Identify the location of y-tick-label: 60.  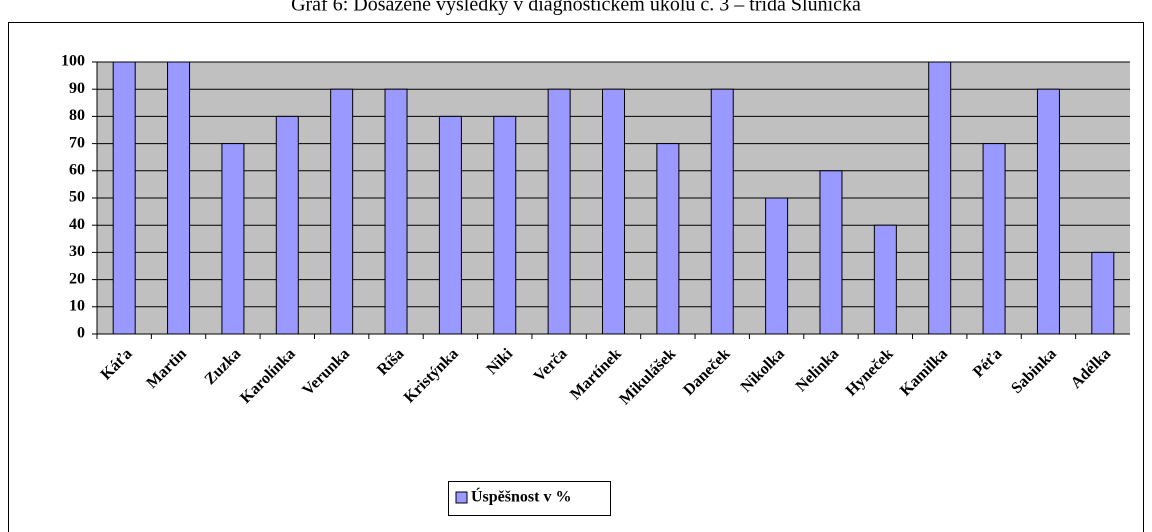
(77, 169).